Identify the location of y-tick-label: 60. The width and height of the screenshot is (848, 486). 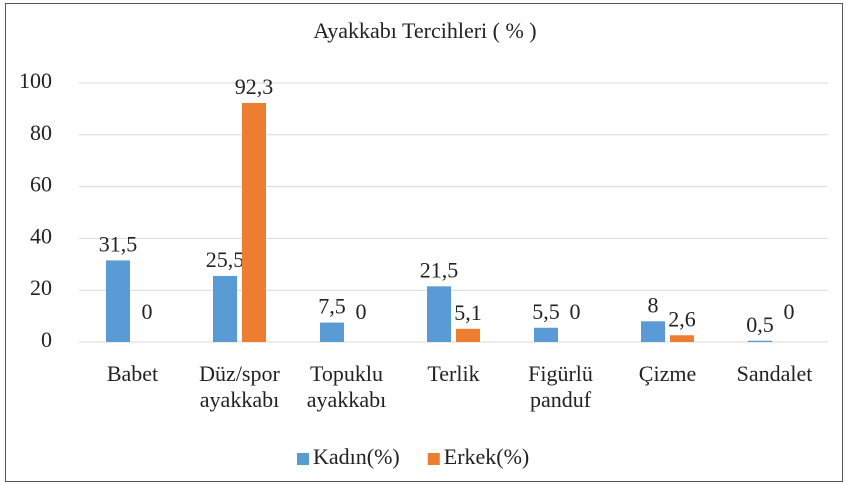
(41, 184).